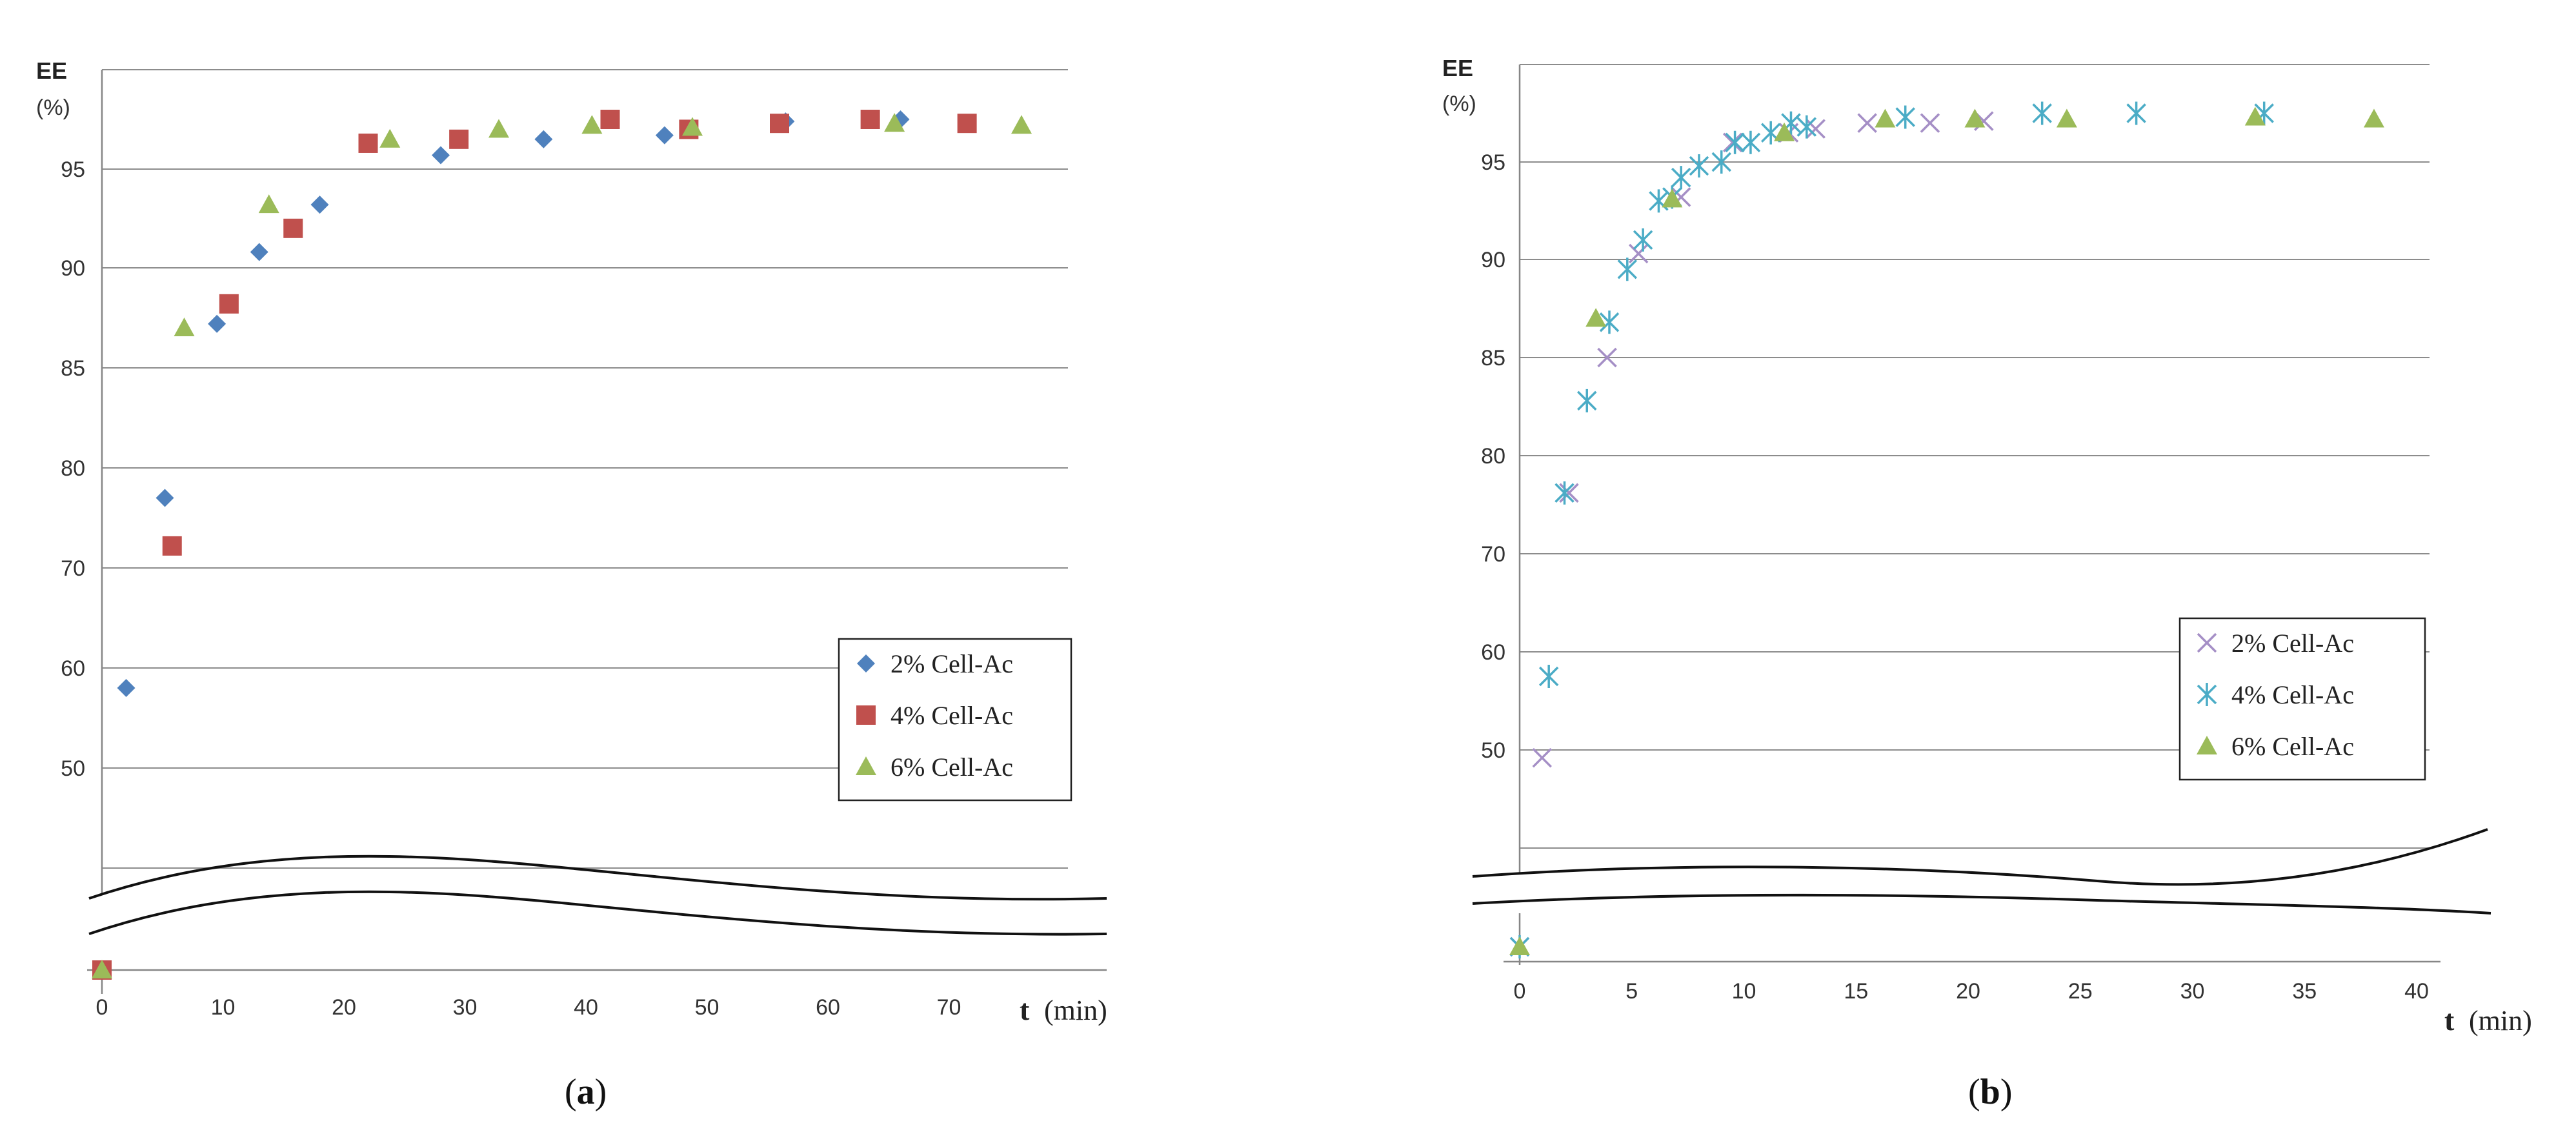 The width and height of the screenshot is (2576, 1143). I want to click on panel-a-caption: (a), so click(586, 1092).